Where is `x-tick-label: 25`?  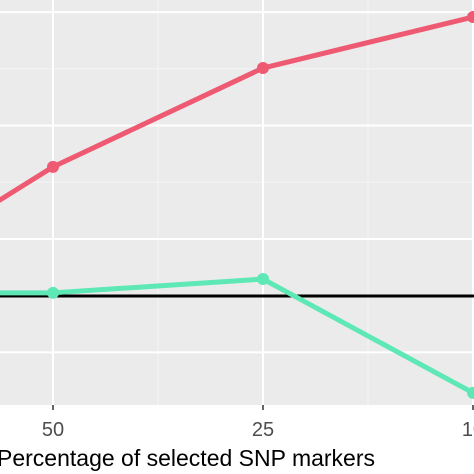 x-tick-label: 25 is located at coordinates (263, 430).